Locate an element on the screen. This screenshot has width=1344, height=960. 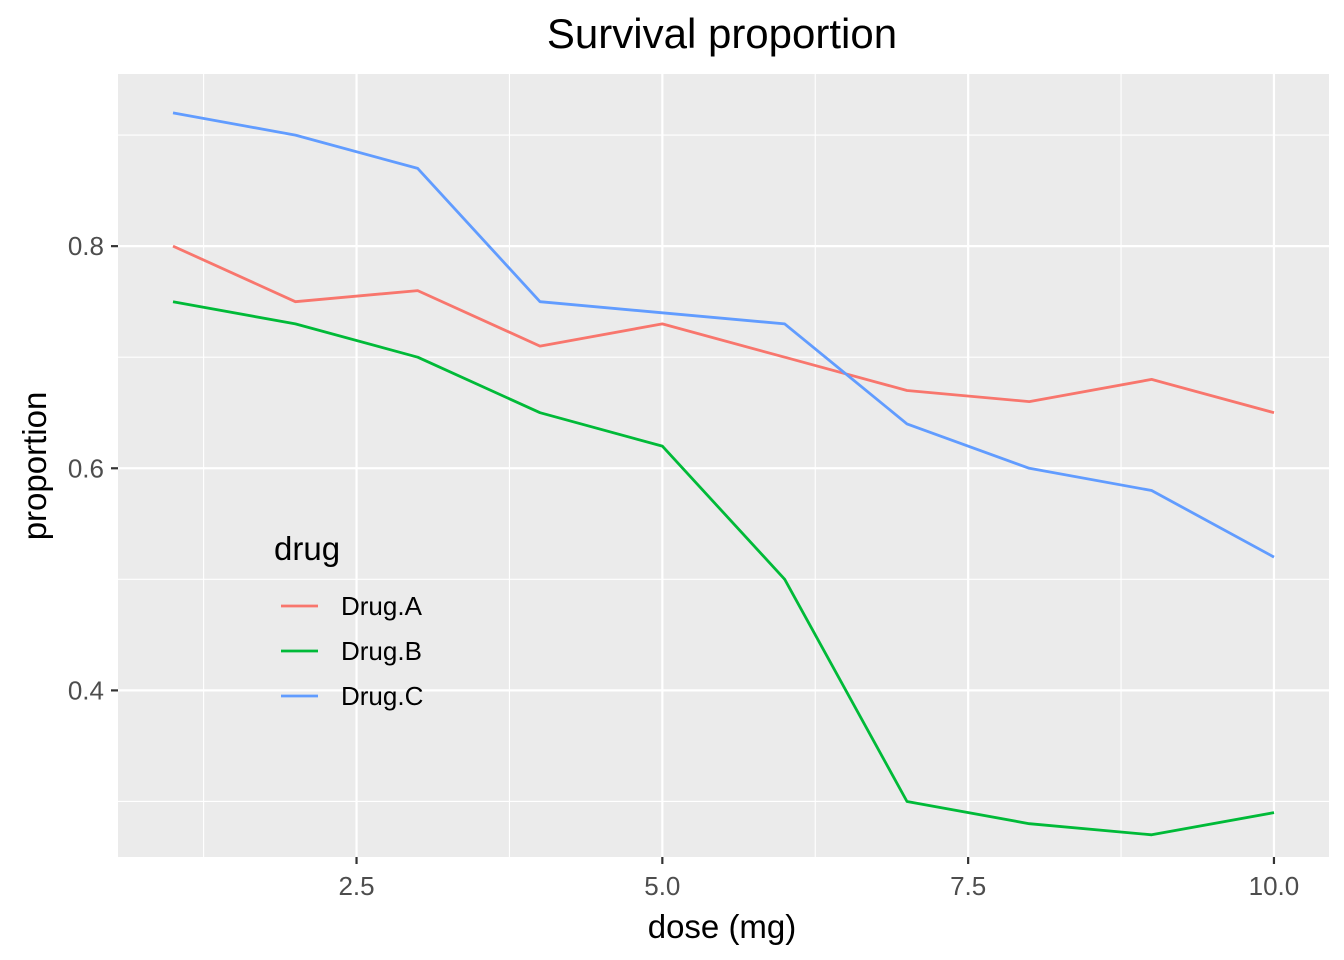
y-axis: 0.4 0.6 0.8 is located at coordinates (93, 468).